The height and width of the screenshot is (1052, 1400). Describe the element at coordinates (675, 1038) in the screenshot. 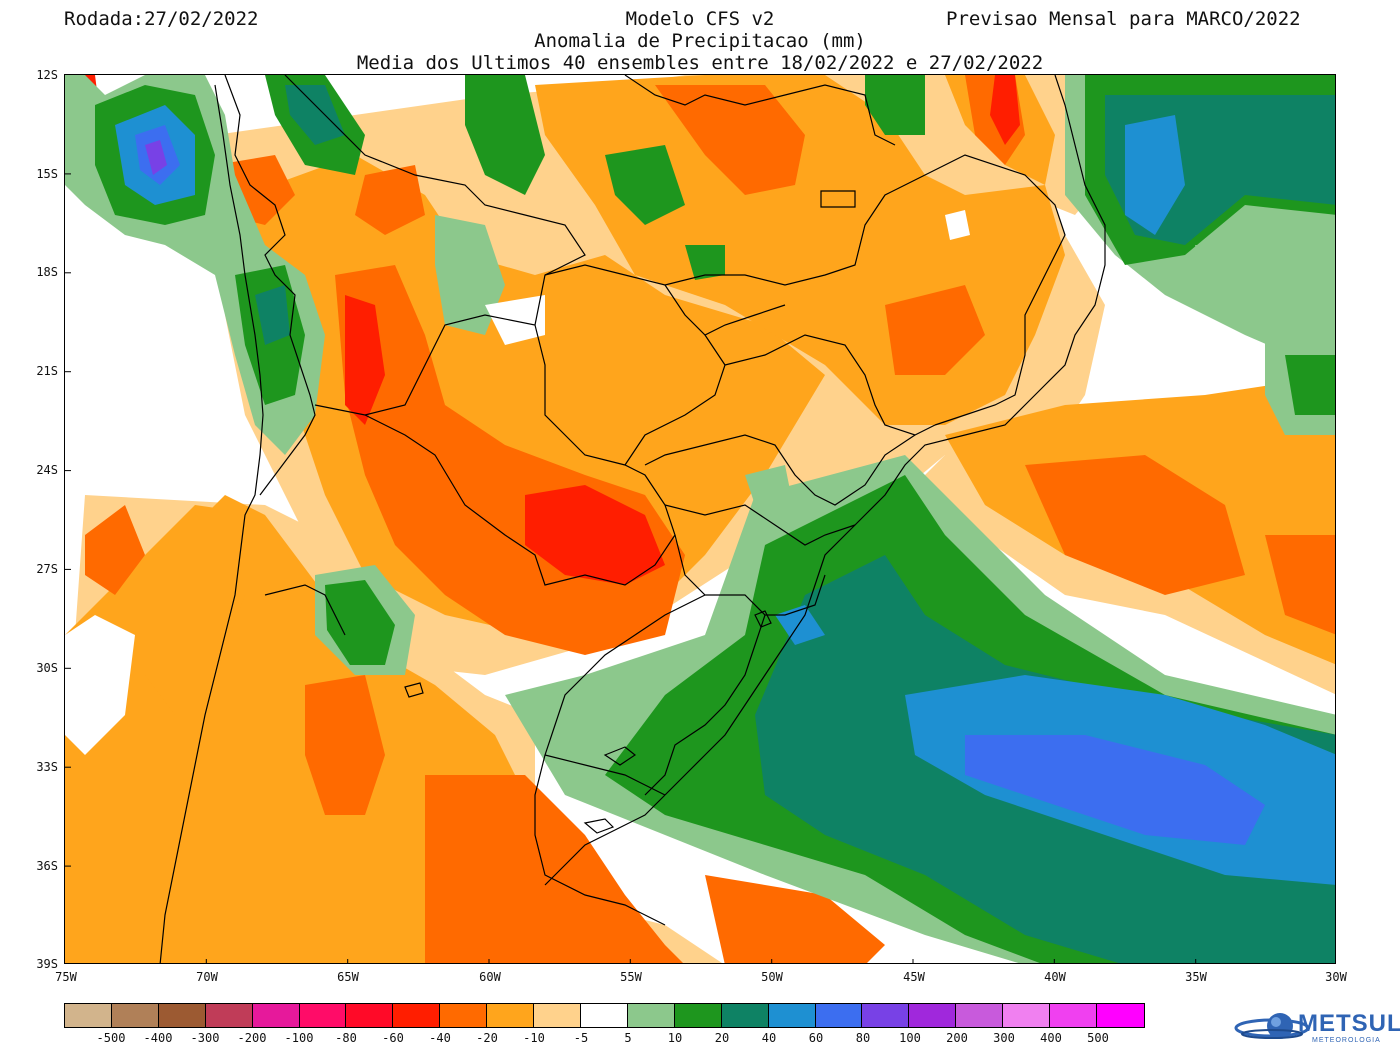

I see `legend-label: 10` at that location.